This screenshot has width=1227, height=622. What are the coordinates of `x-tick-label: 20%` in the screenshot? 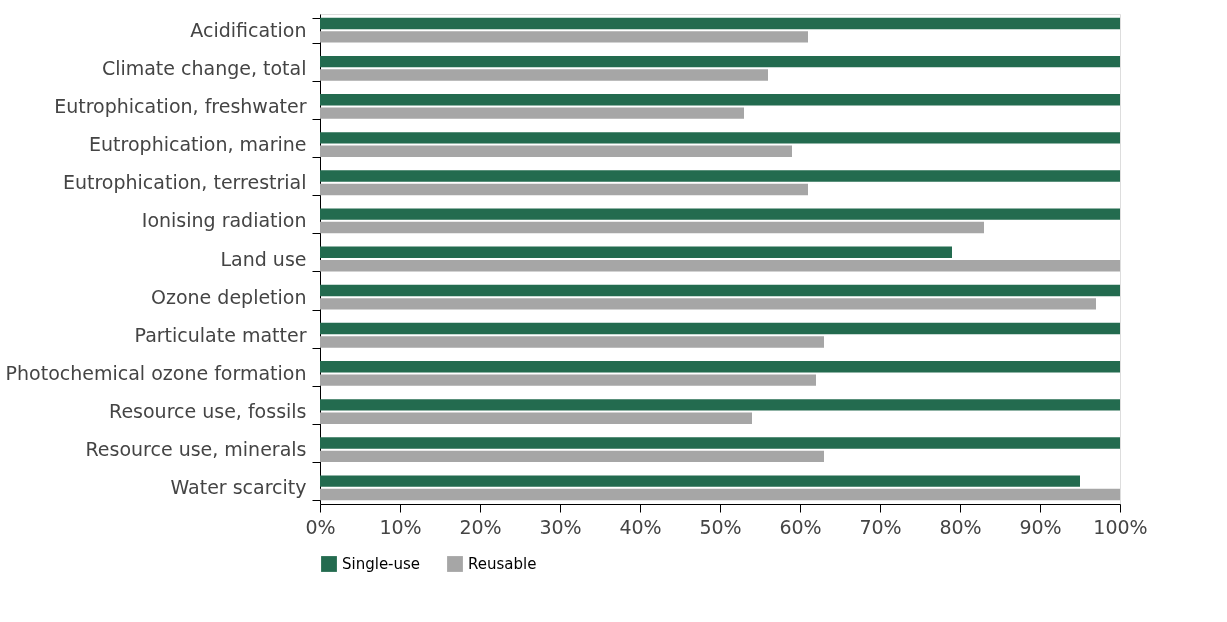 It's located at (480, 526).